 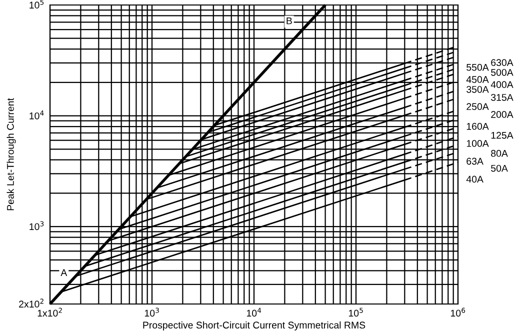 What do you see at coordinates (499, 153) in the screenshot?
I see `text: 80A` at bounding box center [499, 153].